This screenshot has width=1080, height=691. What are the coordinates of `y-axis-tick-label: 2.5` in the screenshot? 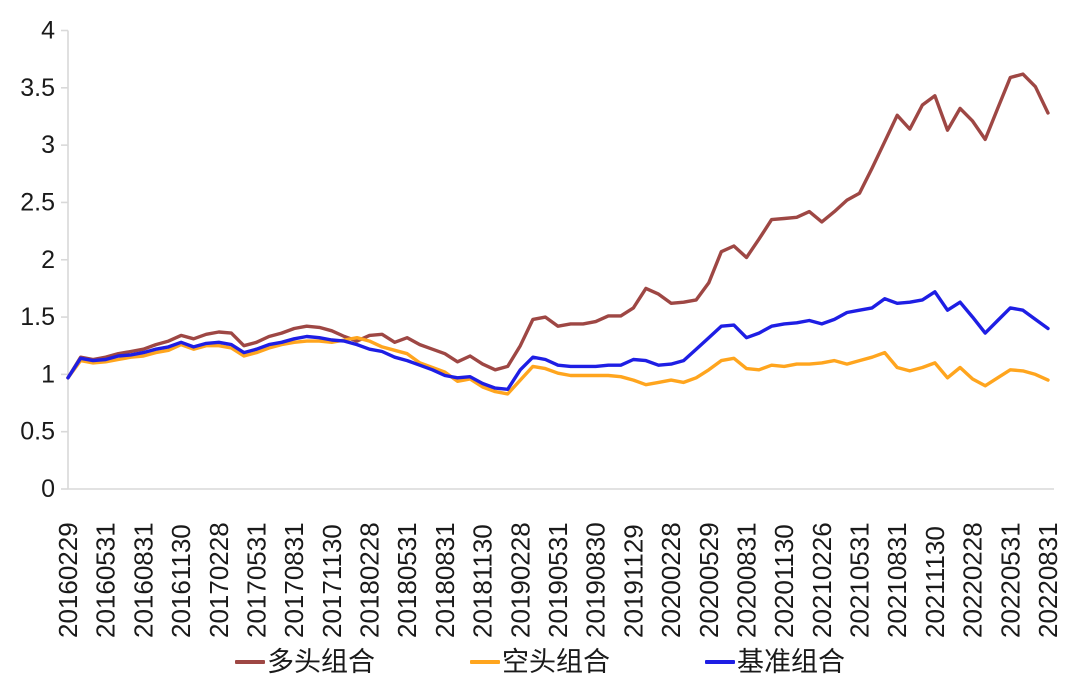 It's located at (37, 202).